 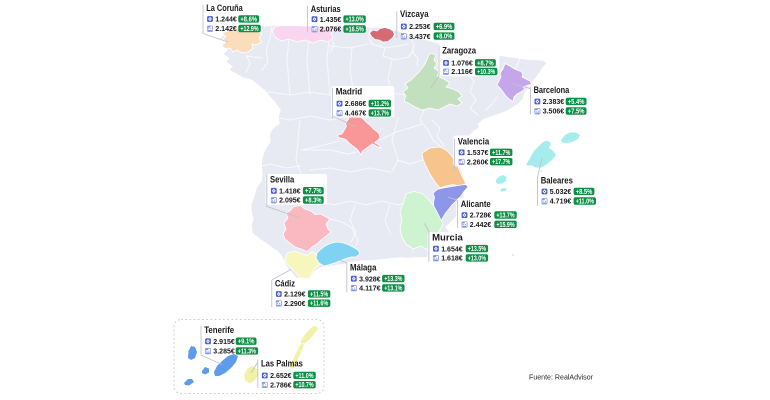 I want to click on svg-text: +8.0%, so click(x=444, y=36).